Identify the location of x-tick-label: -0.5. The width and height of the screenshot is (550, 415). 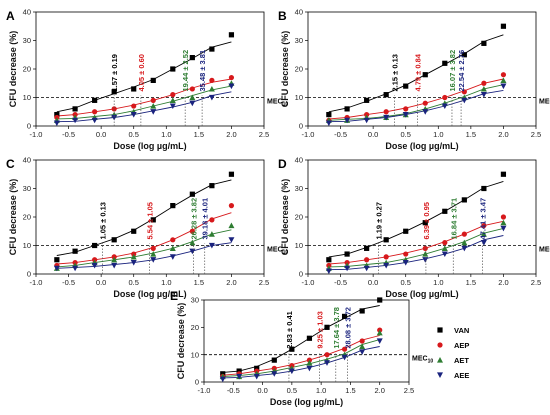
(68, 282).